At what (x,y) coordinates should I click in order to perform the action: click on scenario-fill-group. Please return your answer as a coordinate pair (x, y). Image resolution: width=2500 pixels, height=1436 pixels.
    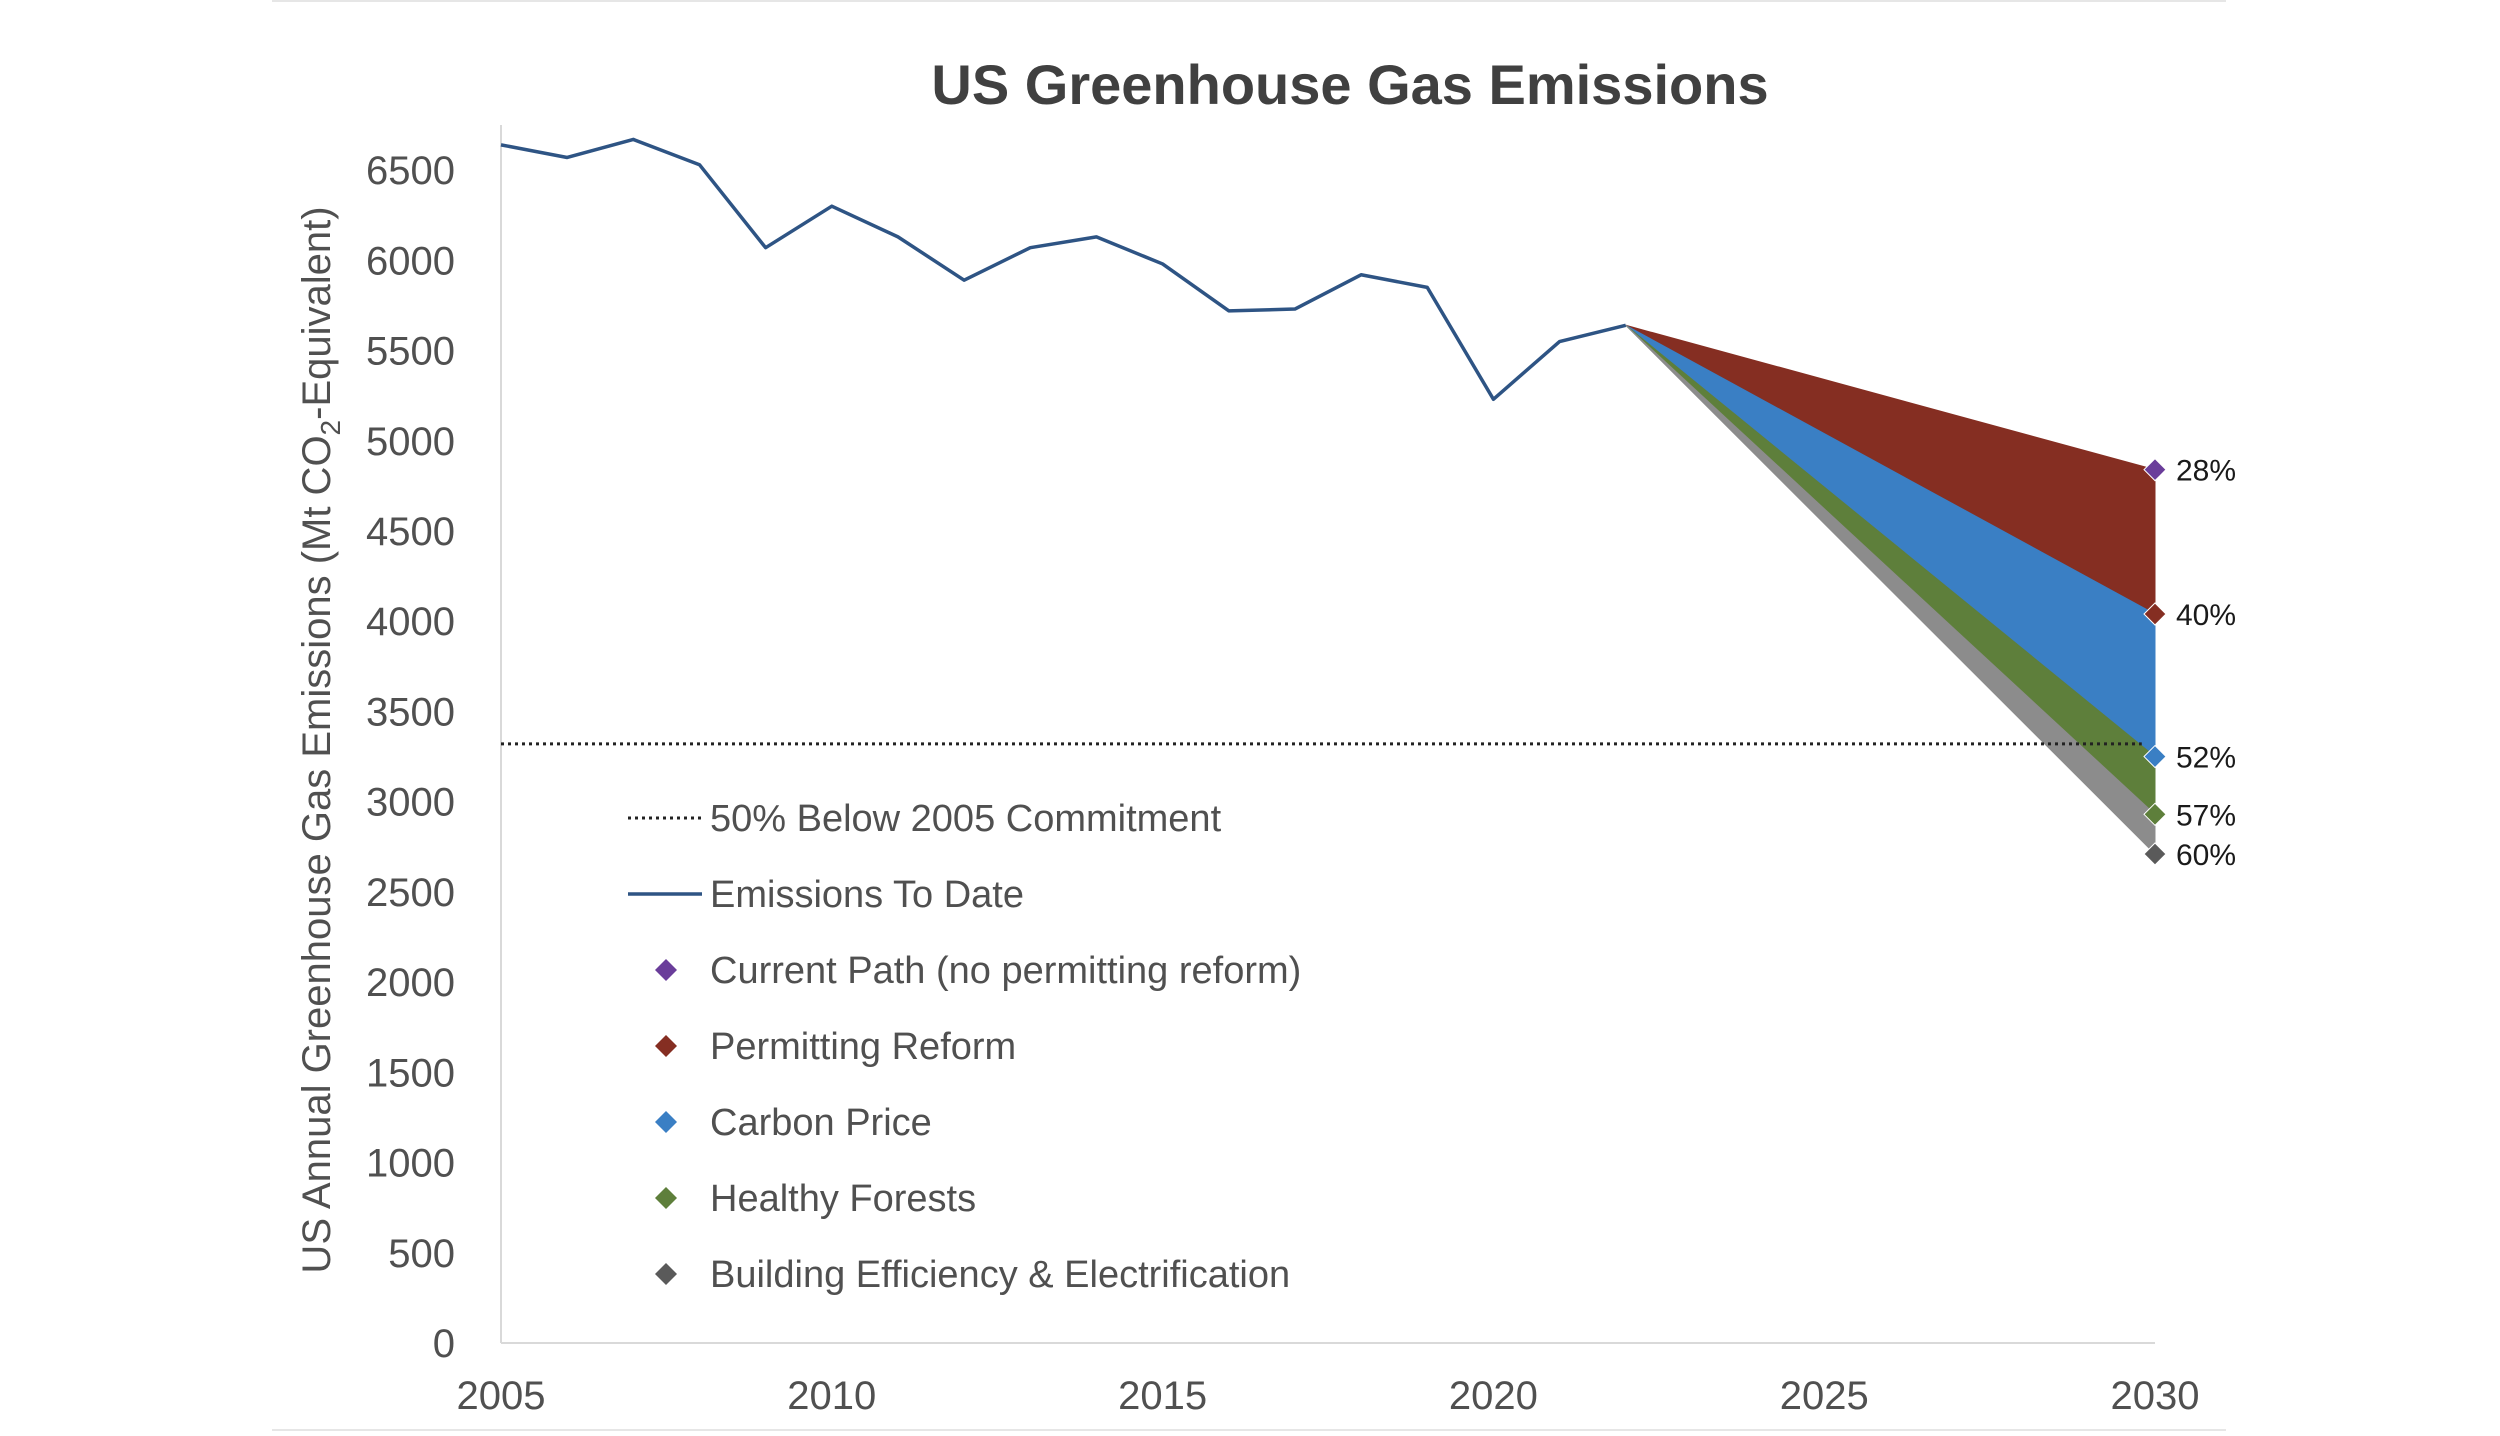
    Looking at the image, I should click on (1890, 590).